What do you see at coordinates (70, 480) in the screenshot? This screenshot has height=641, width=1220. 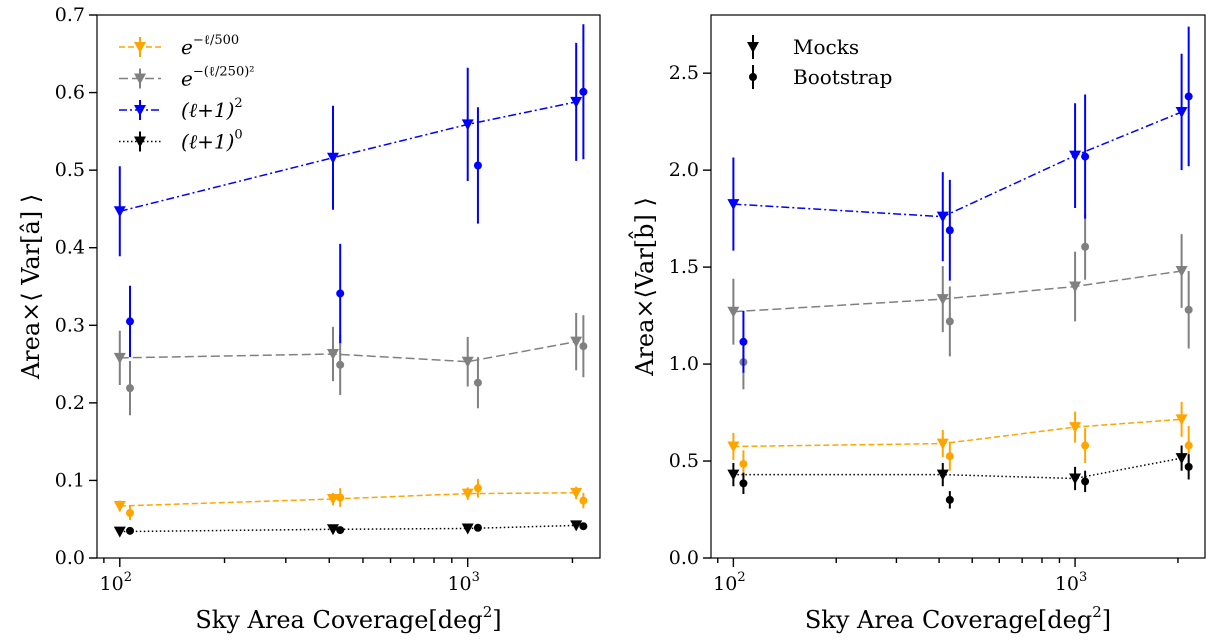 I see `y-tick-label: 0.1` at bounding box center [70, 480].